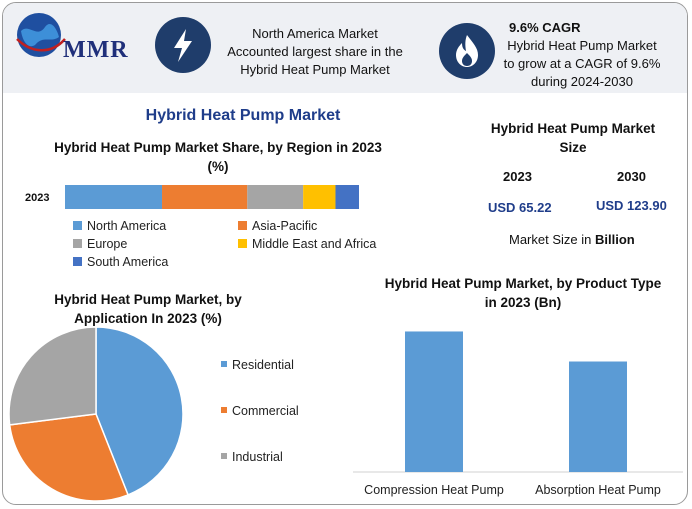 This screenshot has width=692, height=509. I want to click on market-size-title: Hybrid Heat Pump Market Size, so click(573, 138).